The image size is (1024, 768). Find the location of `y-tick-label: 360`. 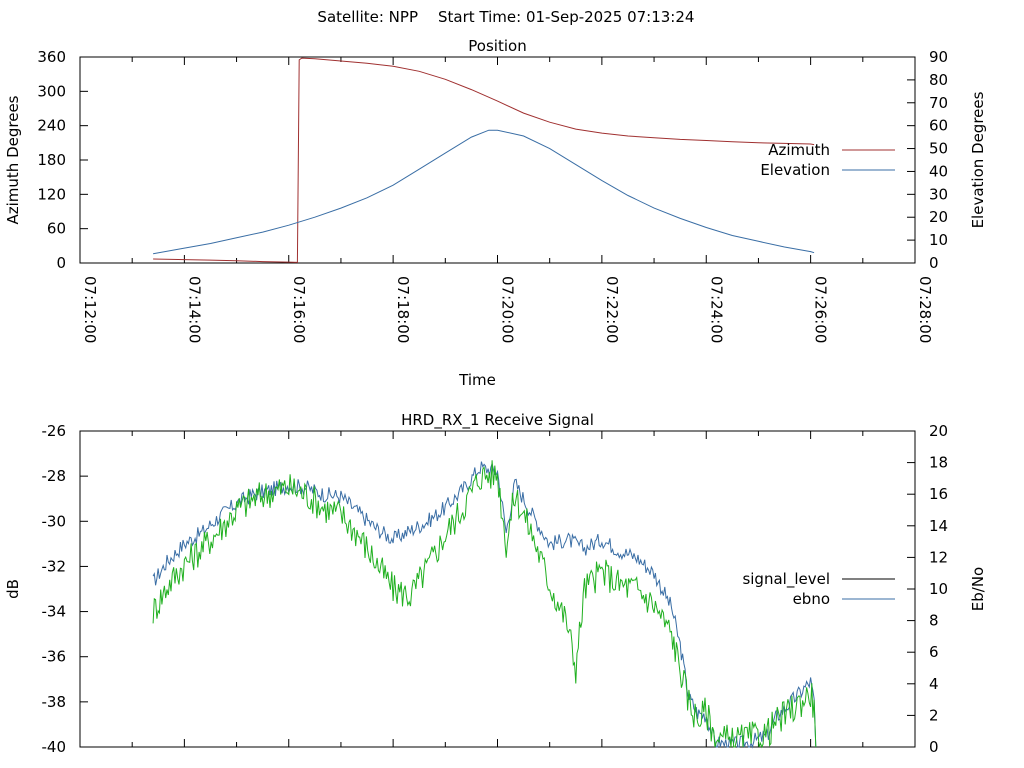

y-tick-label: 360 is located at coordinates (51, 57).